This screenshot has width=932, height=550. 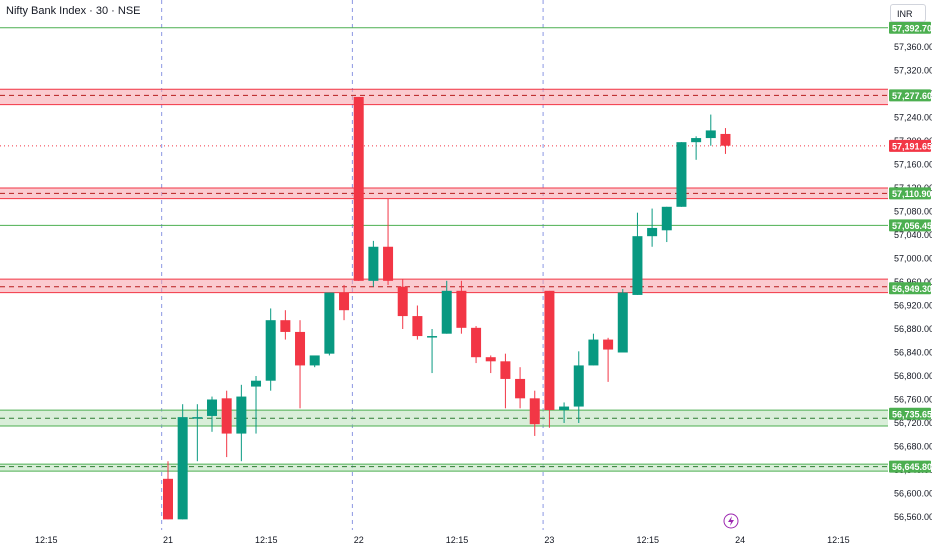 What do you see at coordinates (913, 494) in the screenshot?
I see `y-tick-label: 56,600.00` at bounding box center [913, 494].